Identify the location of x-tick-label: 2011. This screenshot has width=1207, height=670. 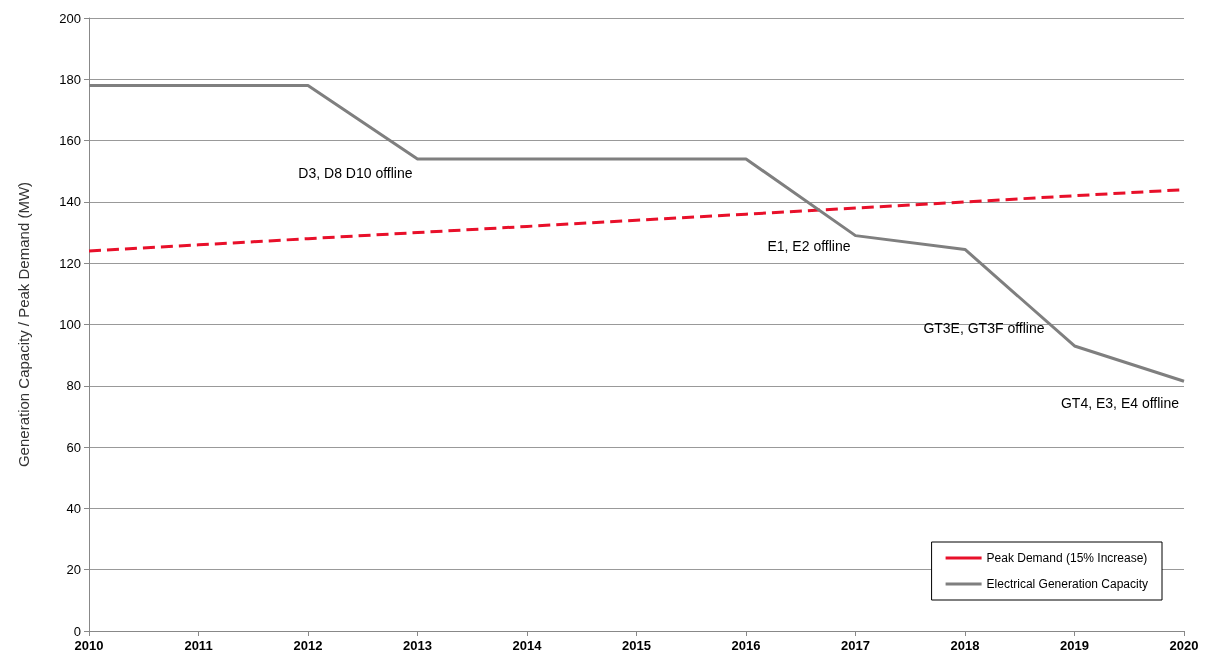
(198, 645).